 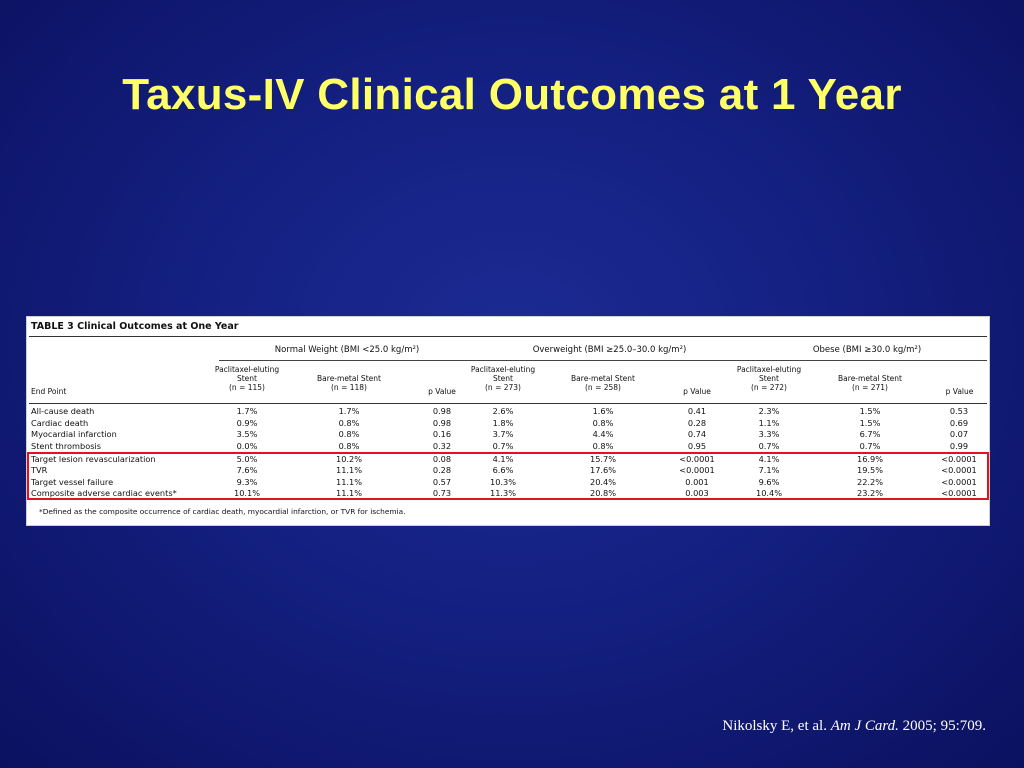 I want to click on table-cell: 3.5%, so click(x=247, y=434).